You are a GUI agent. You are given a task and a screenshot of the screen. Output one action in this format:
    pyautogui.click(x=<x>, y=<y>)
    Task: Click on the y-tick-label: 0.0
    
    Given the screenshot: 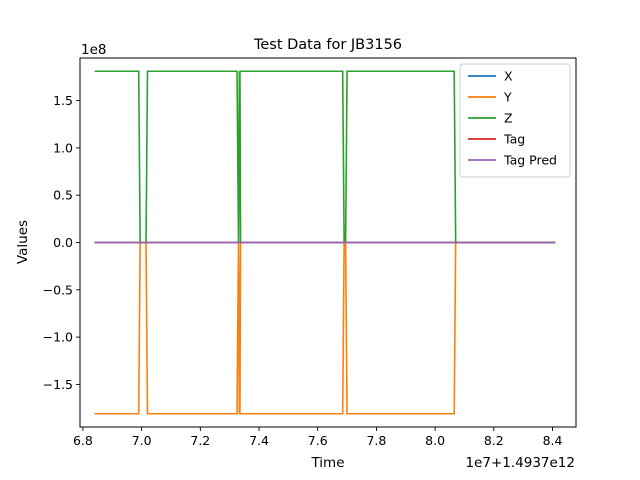 What is the action you would take?
    pyautogui.click(x=63, y=242)
    